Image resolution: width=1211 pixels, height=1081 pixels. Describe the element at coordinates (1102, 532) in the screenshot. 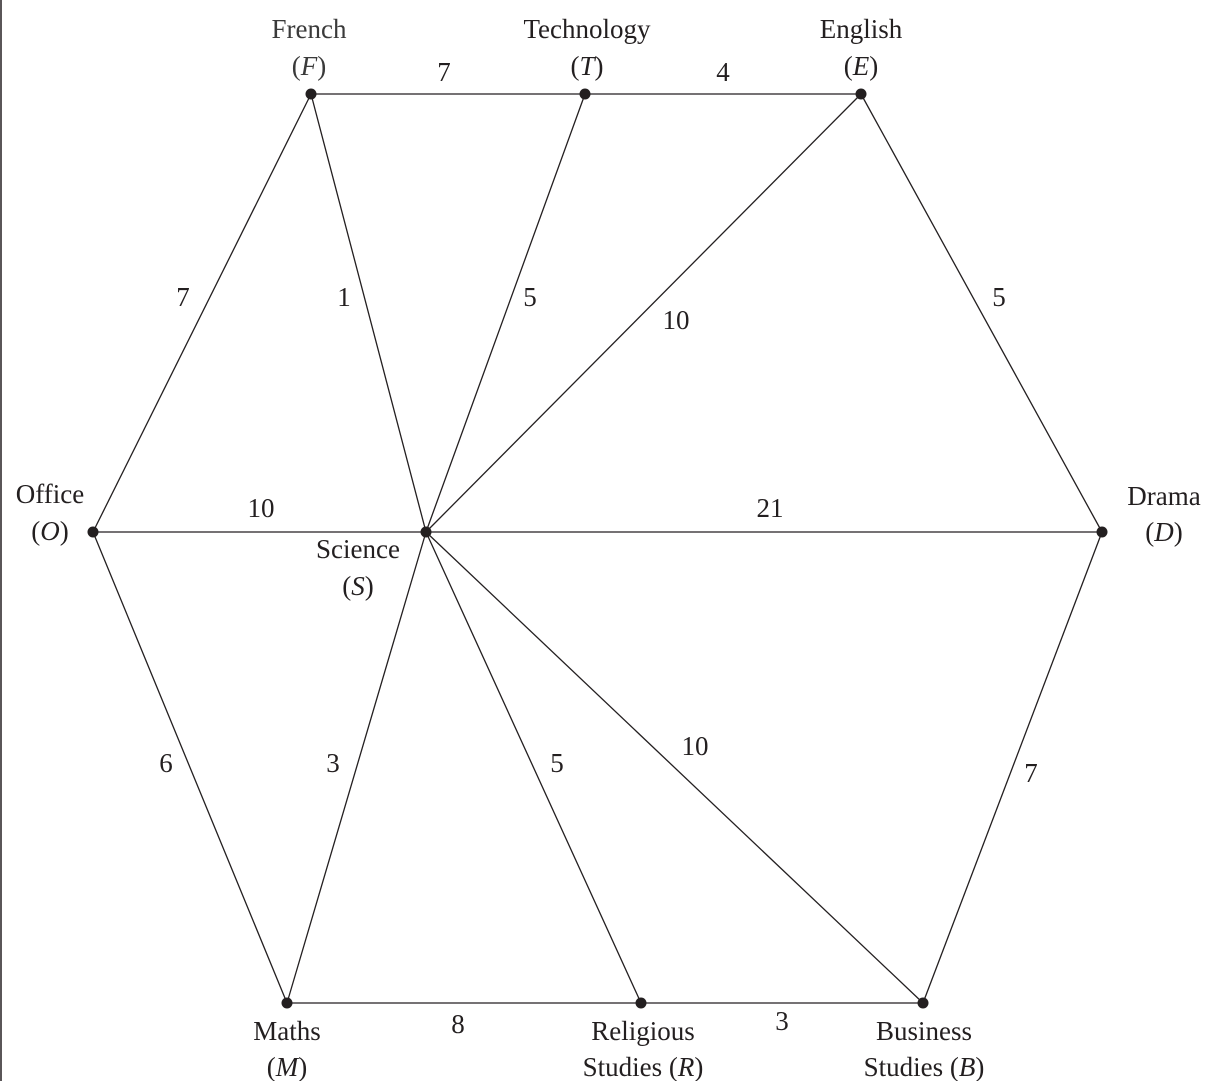

I see `node-d` at that location.